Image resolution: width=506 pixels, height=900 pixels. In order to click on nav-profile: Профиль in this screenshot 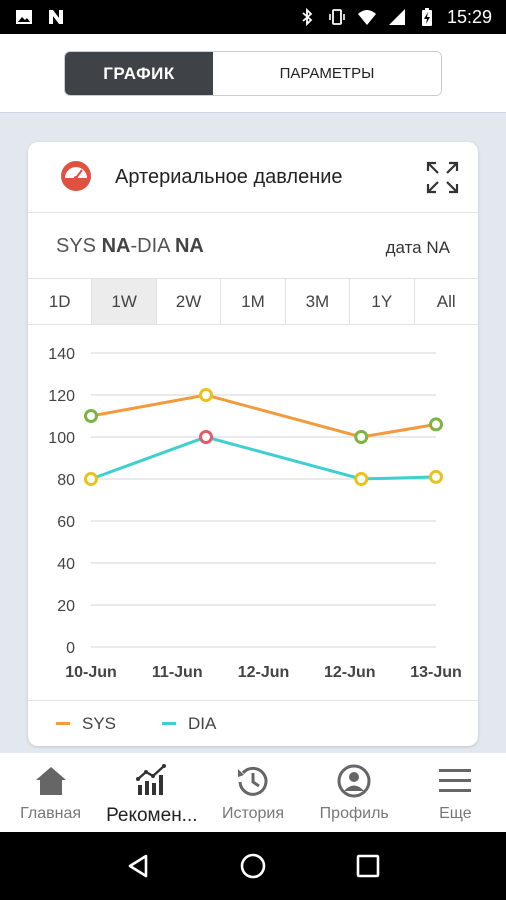, I will do `click(354, 792)`.